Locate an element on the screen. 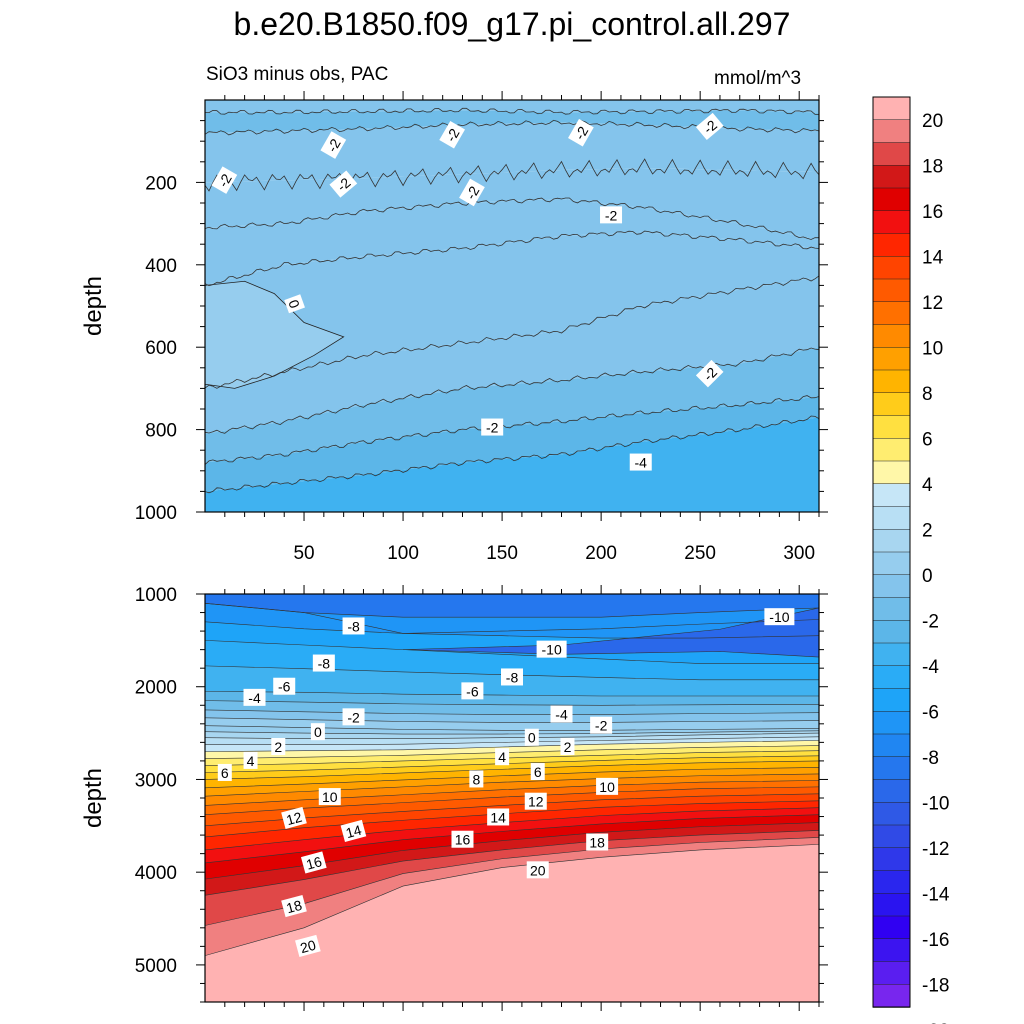 The image size is (1024, 1024). contour-label-text: -8 is located at coordinates (353, 626).